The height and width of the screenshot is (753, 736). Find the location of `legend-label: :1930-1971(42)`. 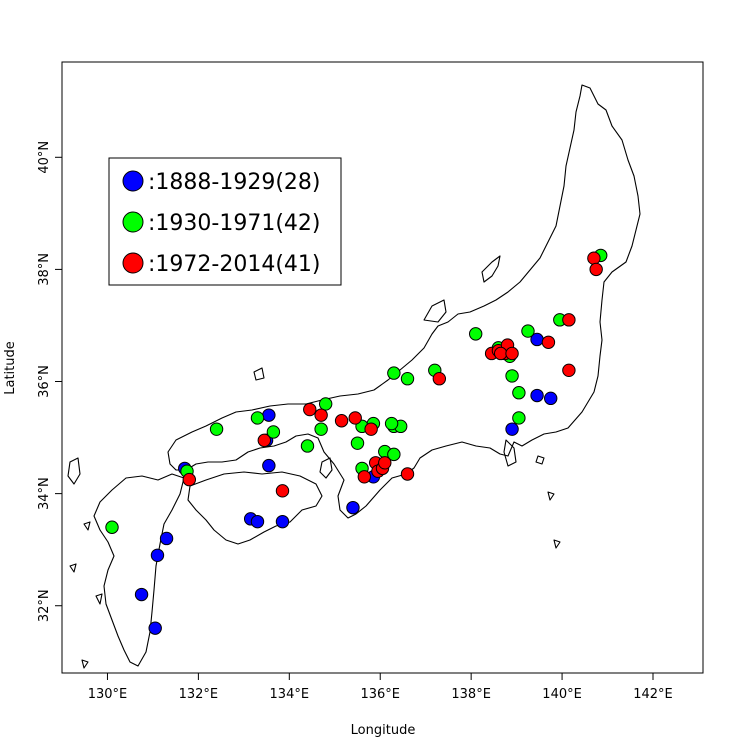

legend-label: :1930-1971(42) is located at coordinates (234, 223).